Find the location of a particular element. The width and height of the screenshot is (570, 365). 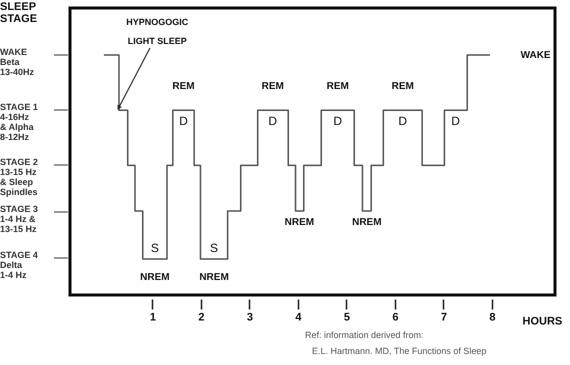

text: STAGE 1 4-16Hz & Alpha 8-12Hz is located at coordinates (19, 122).